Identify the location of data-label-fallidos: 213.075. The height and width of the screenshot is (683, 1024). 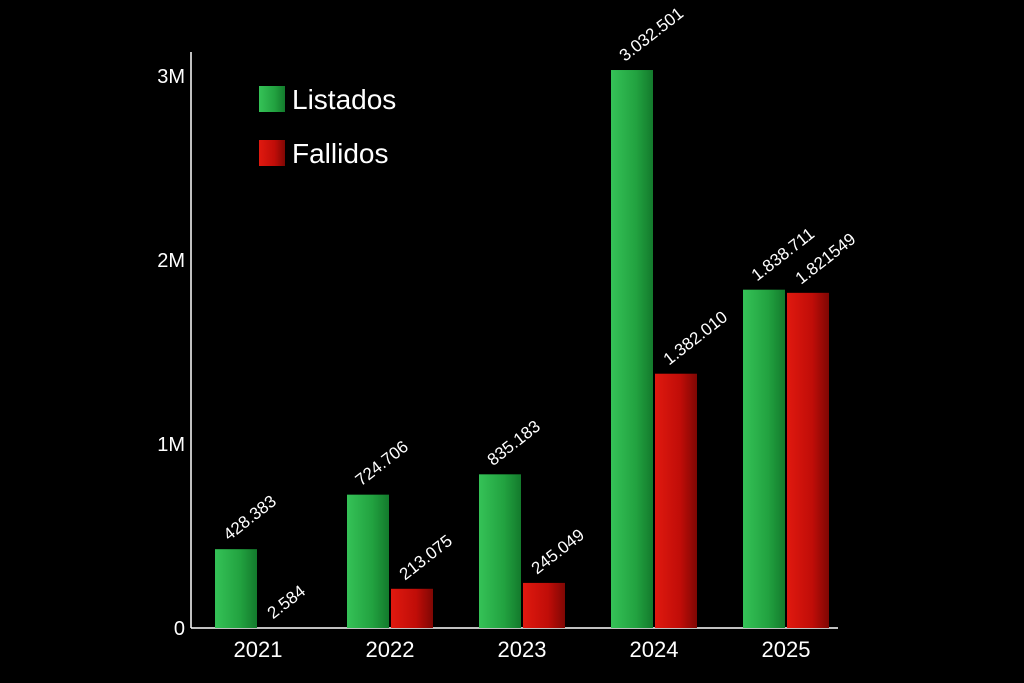
(426, 557).